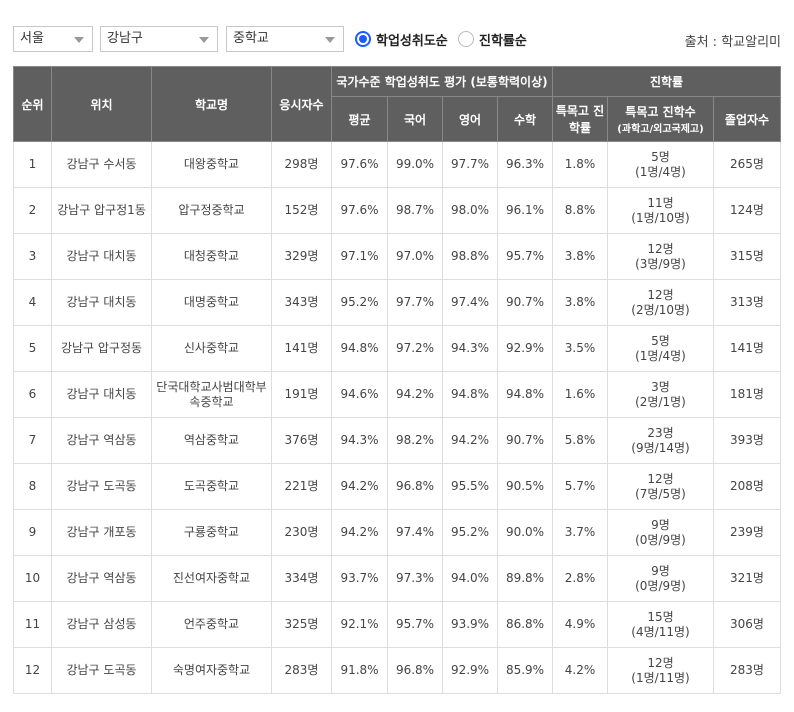 The image size is (794, 712). I want to click on cell-examinees: 152명, so click(301, 210).